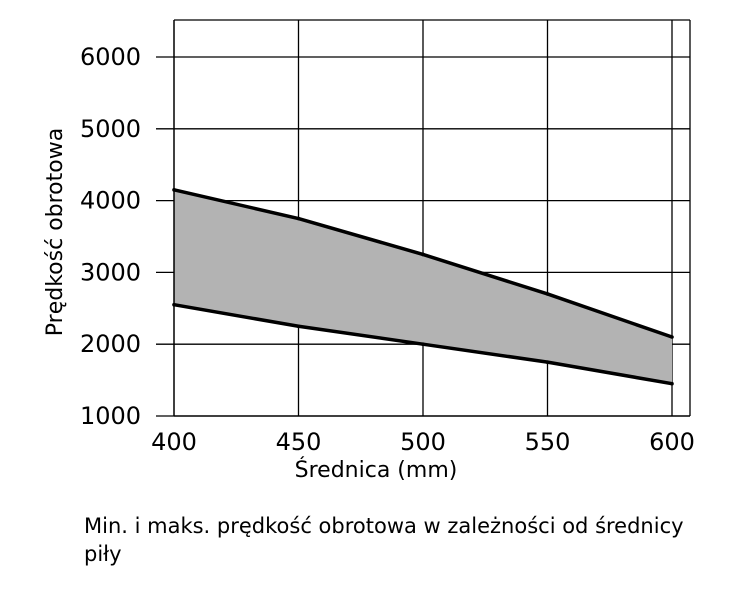 This screenshot has width=750, height=600. I want to click on x-tick-label-550: 550, so click(548, 442).